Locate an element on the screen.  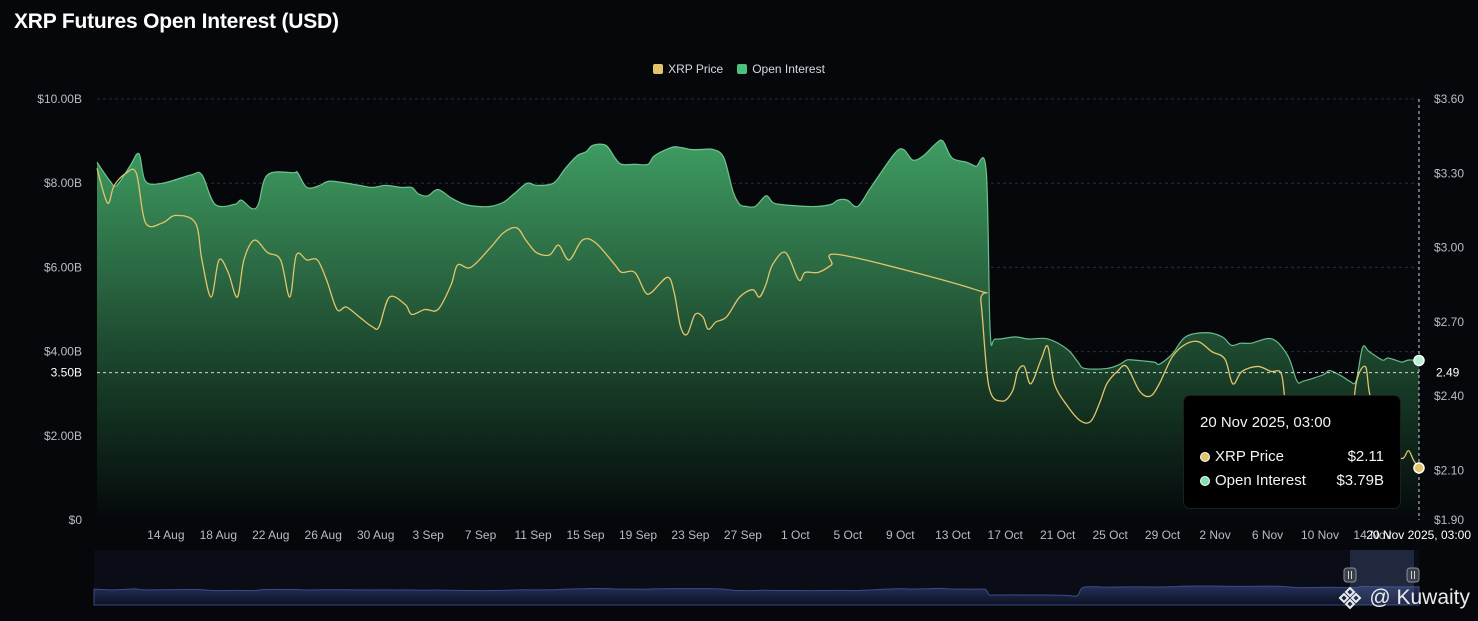
chart-title: XRP Futures Open Interest (USD) is located at coordinates (176, 21).